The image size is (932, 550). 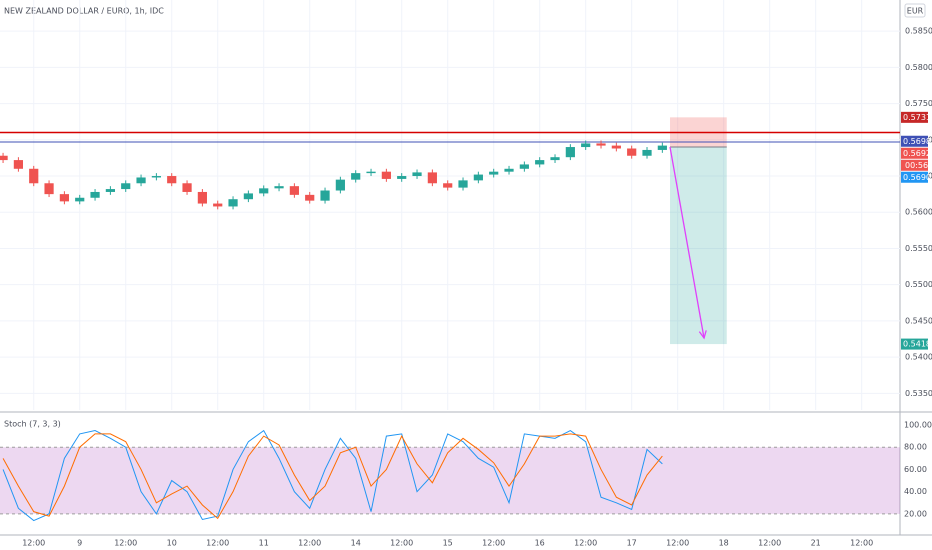 I want to click on y-tick-label: 100.00, so click(x=918, y=425).